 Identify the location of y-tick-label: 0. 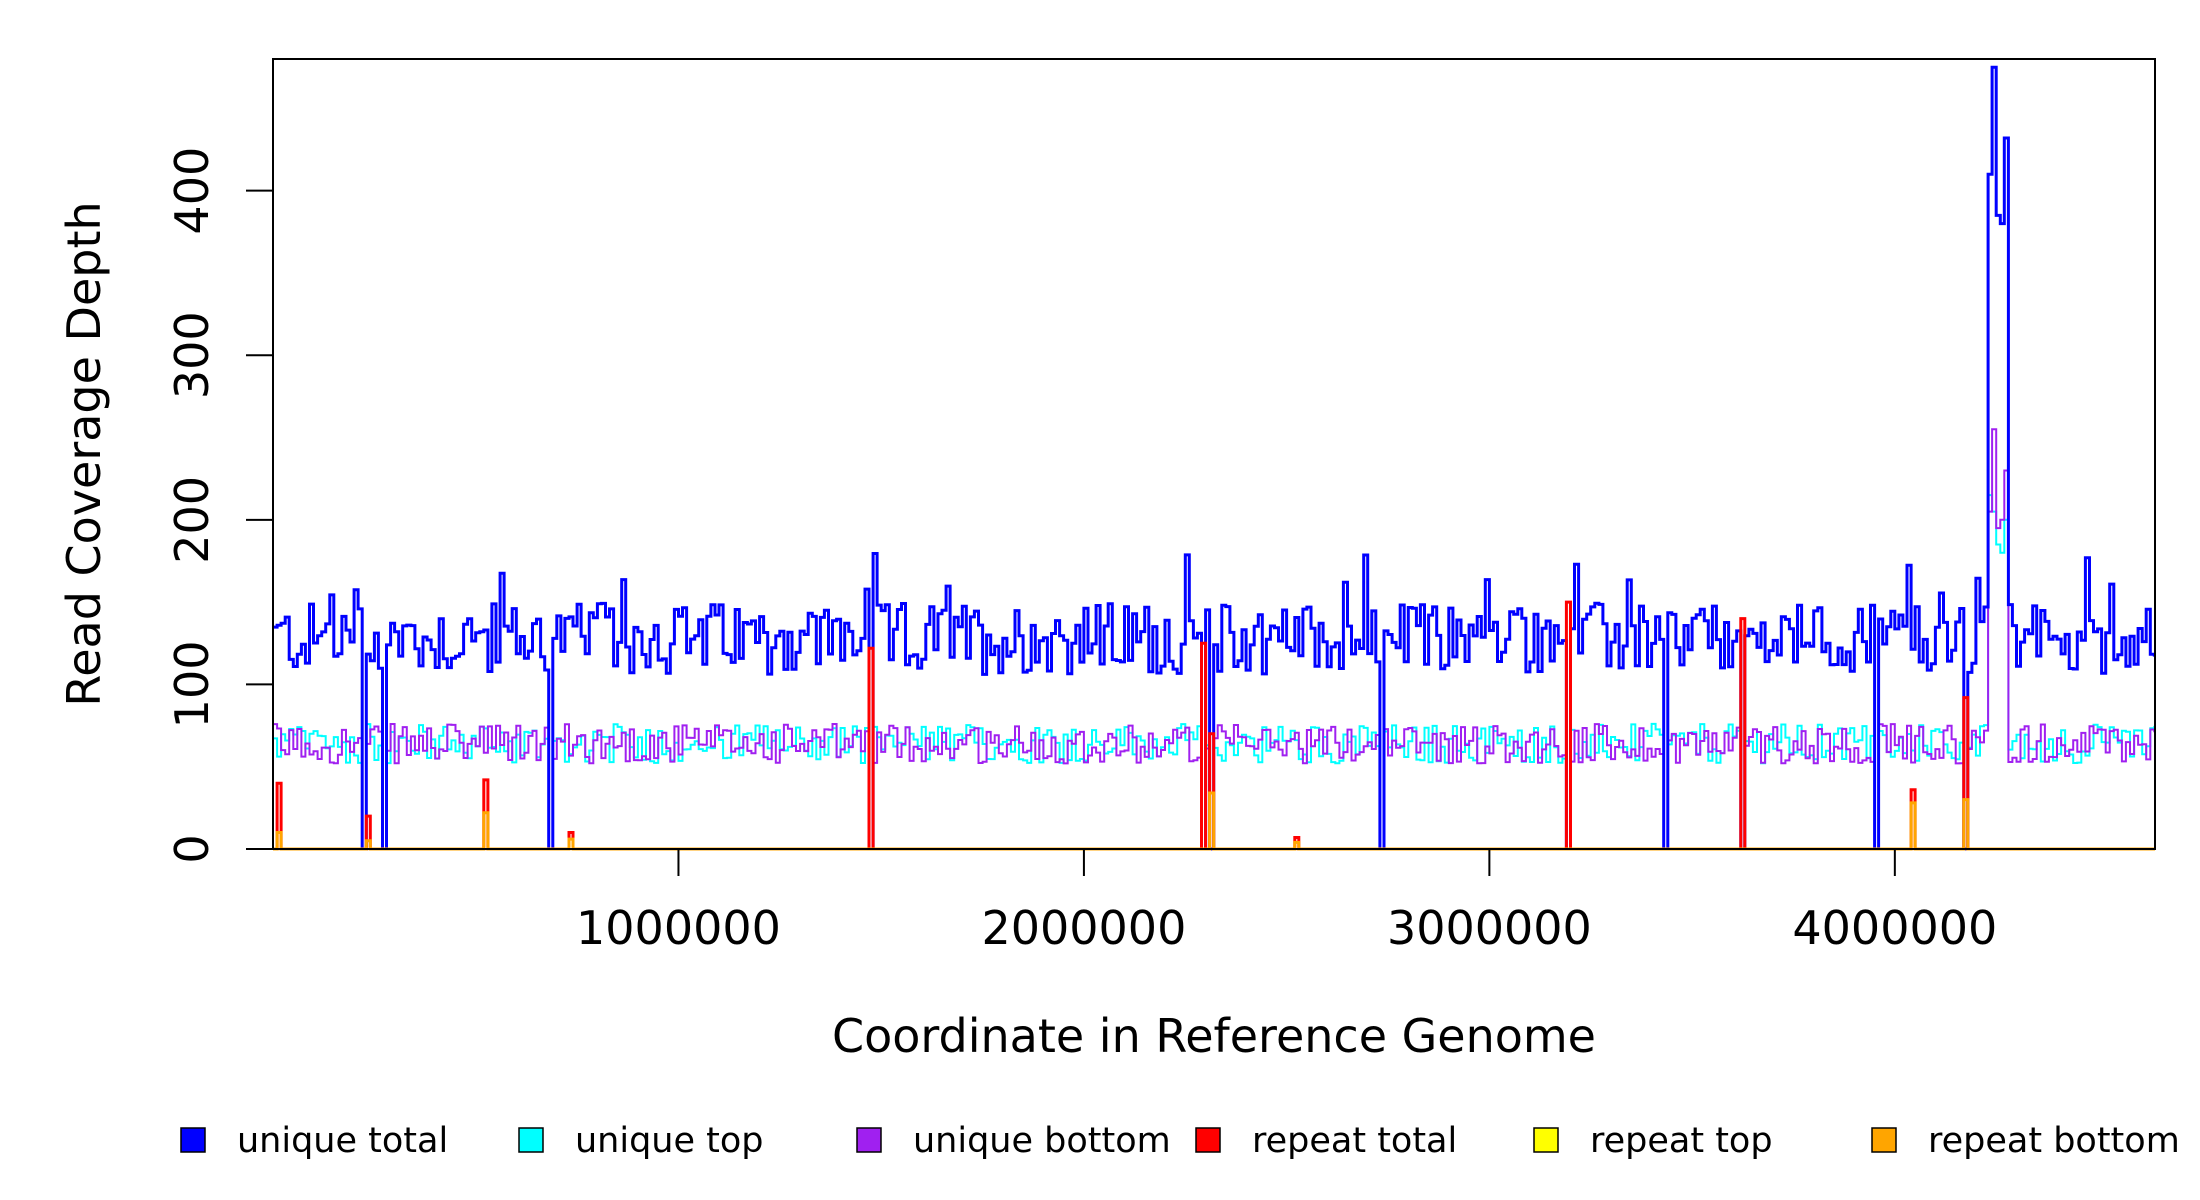
(192, 848).